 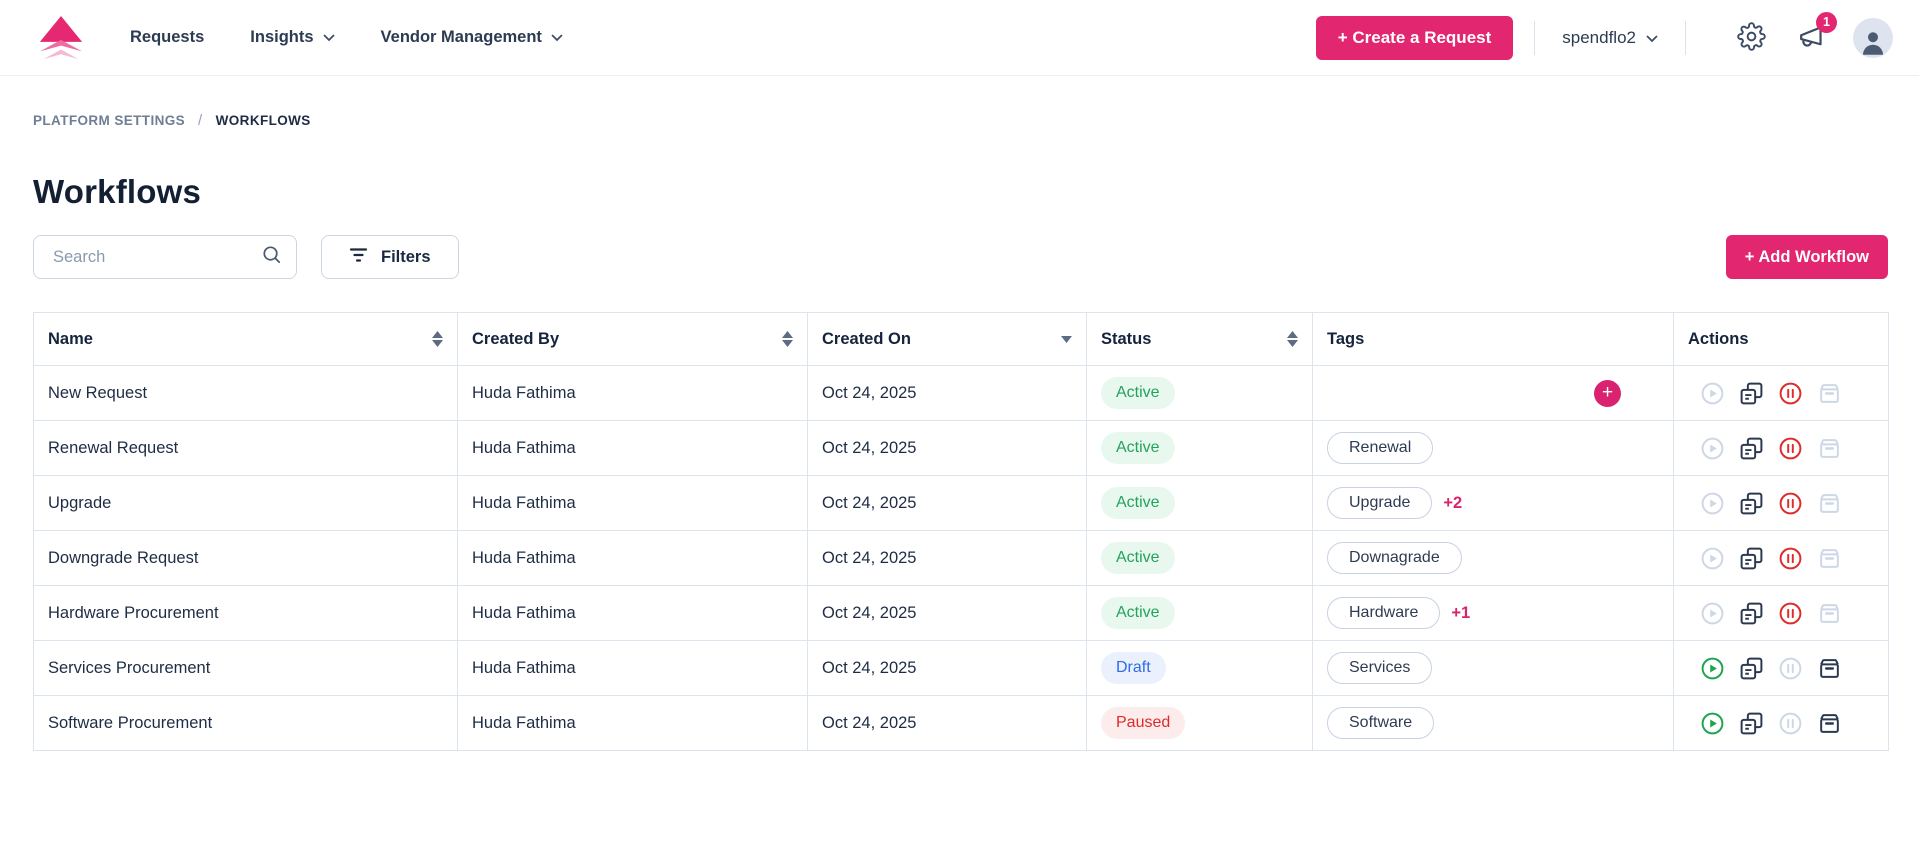 I want to click on user-avatar, so click(x=1873, y=37).